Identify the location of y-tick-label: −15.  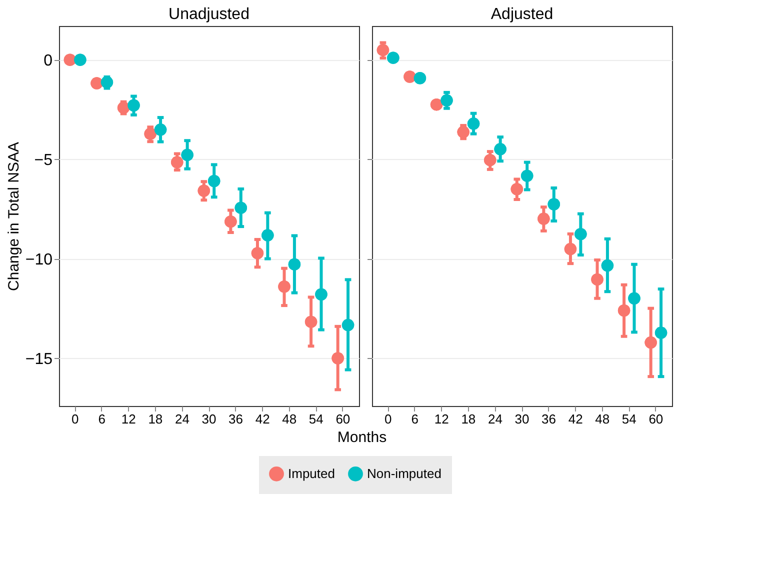
(39, 359).